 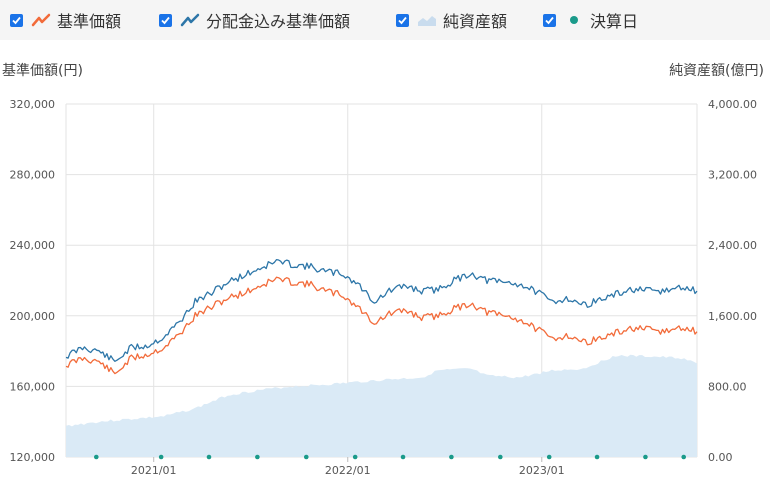 I want to click on legend-item-settlement: 決算日, so click(x=590, y=20).